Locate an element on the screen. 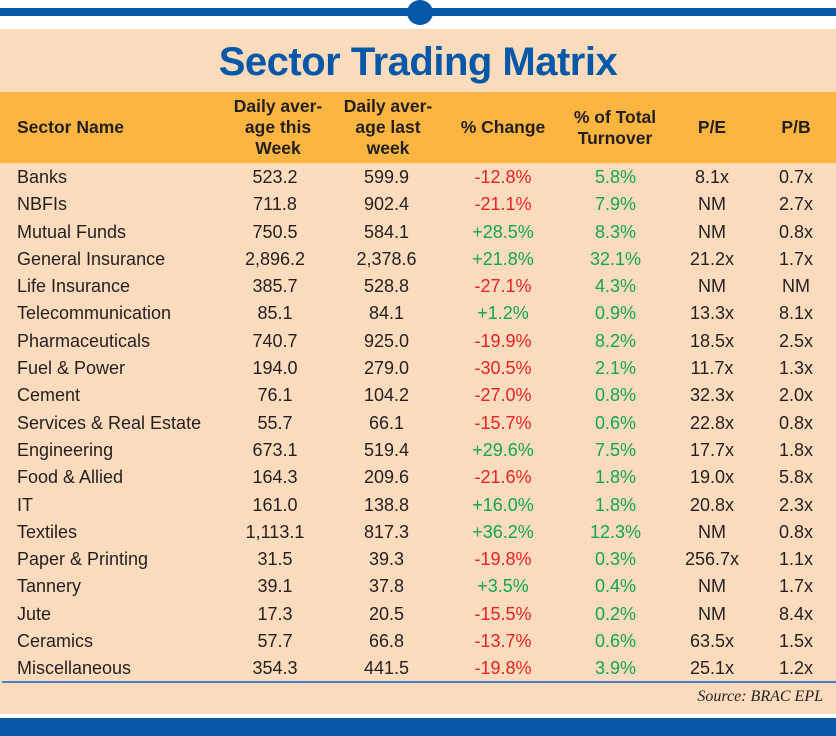 The height and width of the screenshot is (736, 836). column-header-last-week: Daily aver- age last week is located at coordinates (388, 127).